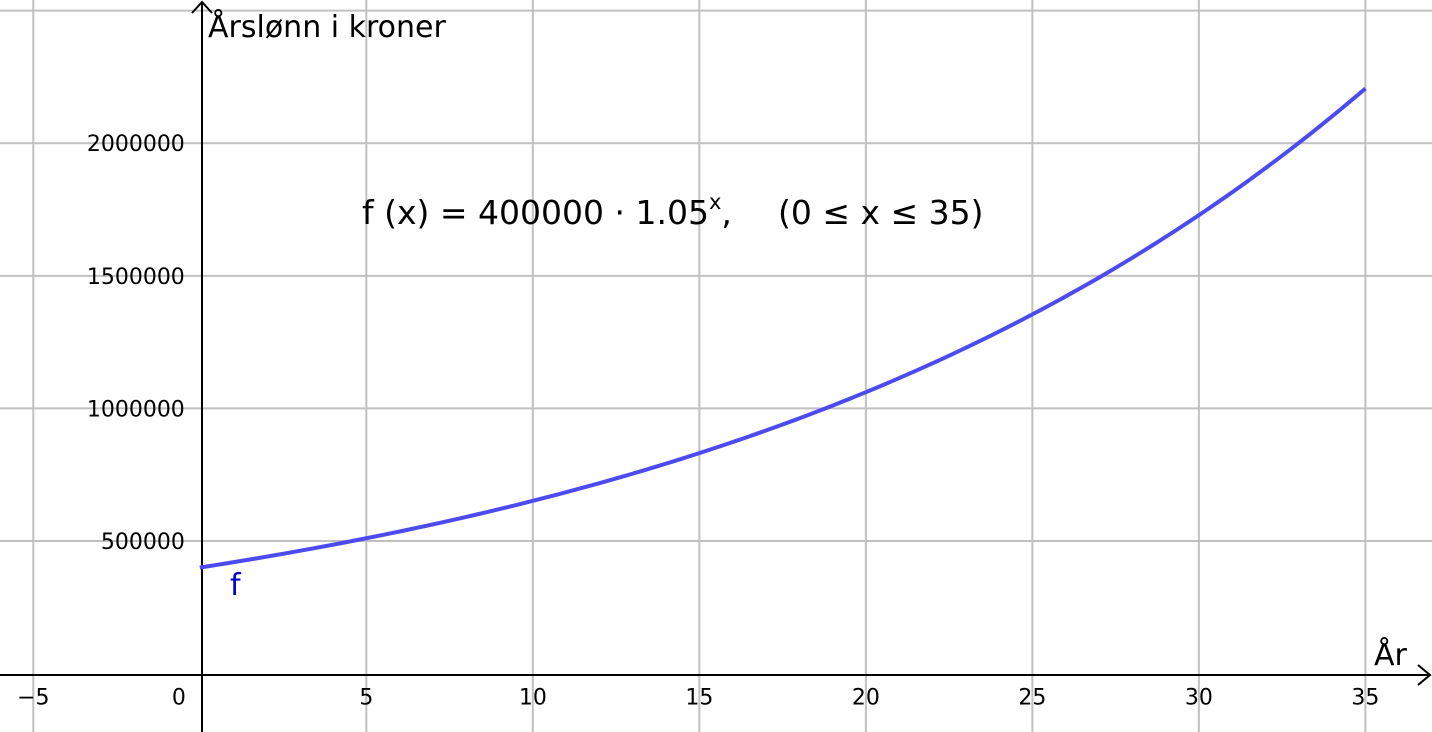 Image resolution: width=1432 pixels, height=732 pixels. Describe the element at coordinates (1391, 655) in the screenshot. I see `x-axis-title: År` at that location.